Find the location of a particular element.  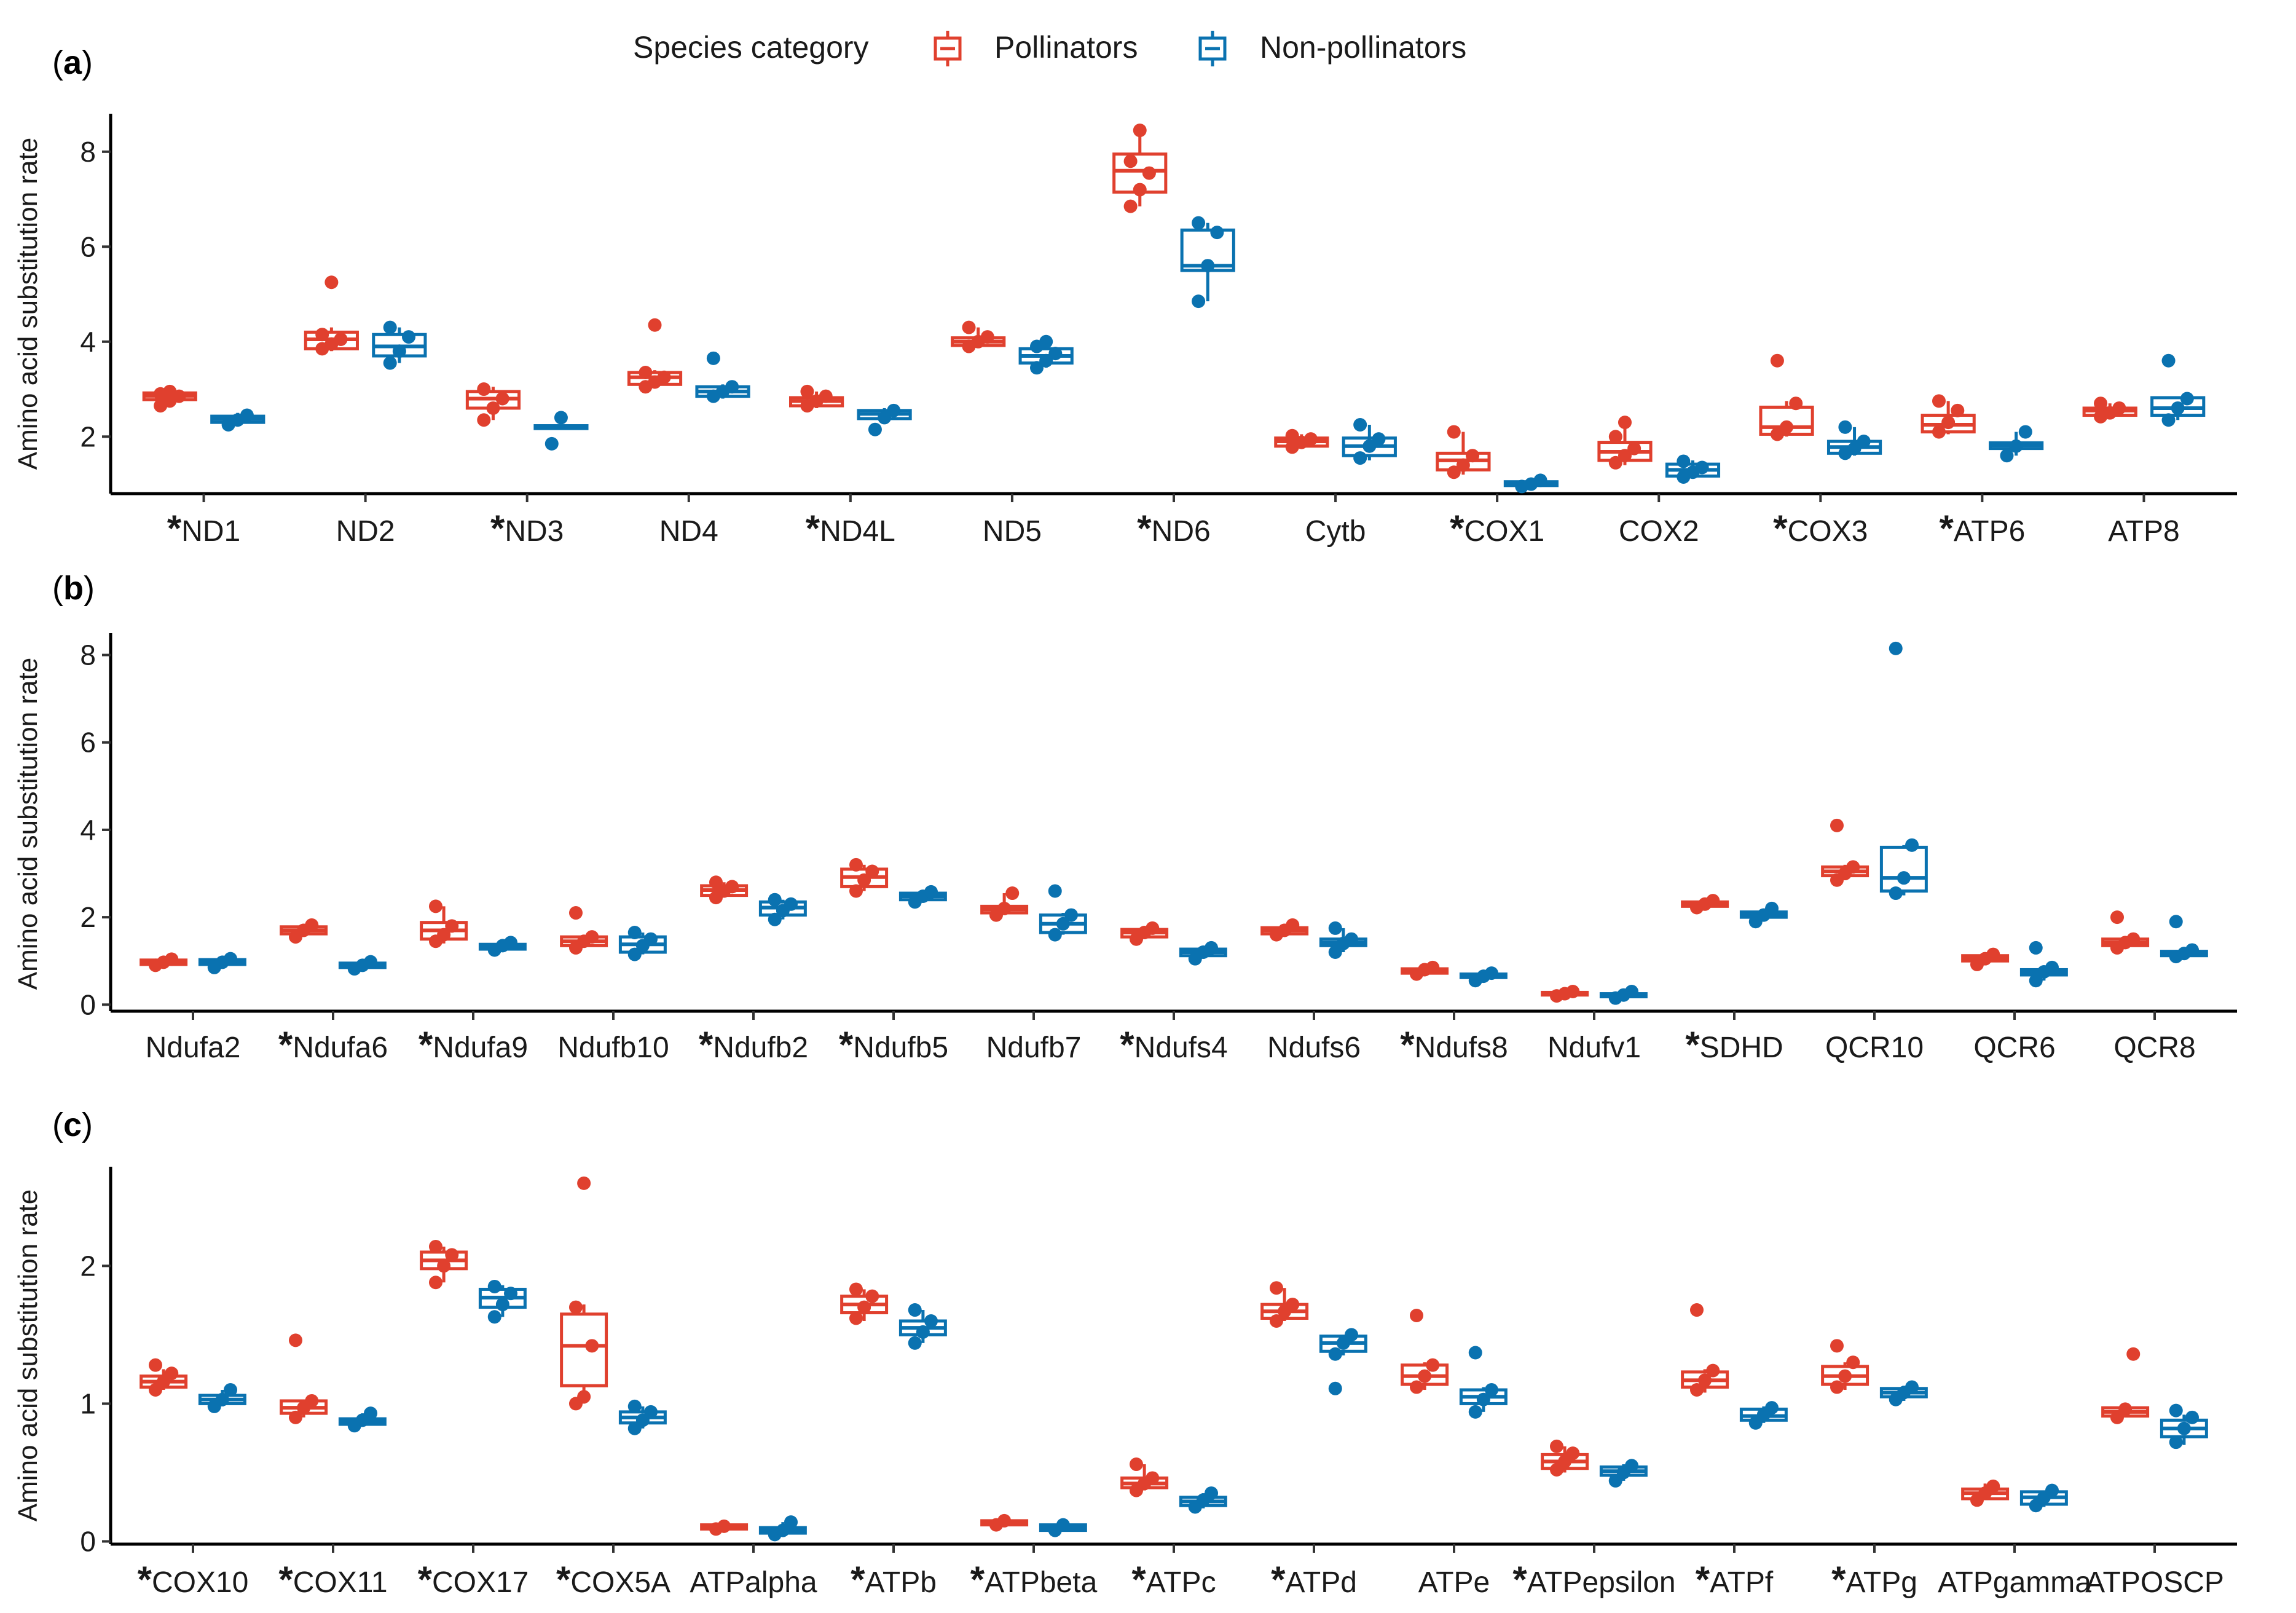

x-tick-label: *ATPb is located at coordinates (894, 1580).